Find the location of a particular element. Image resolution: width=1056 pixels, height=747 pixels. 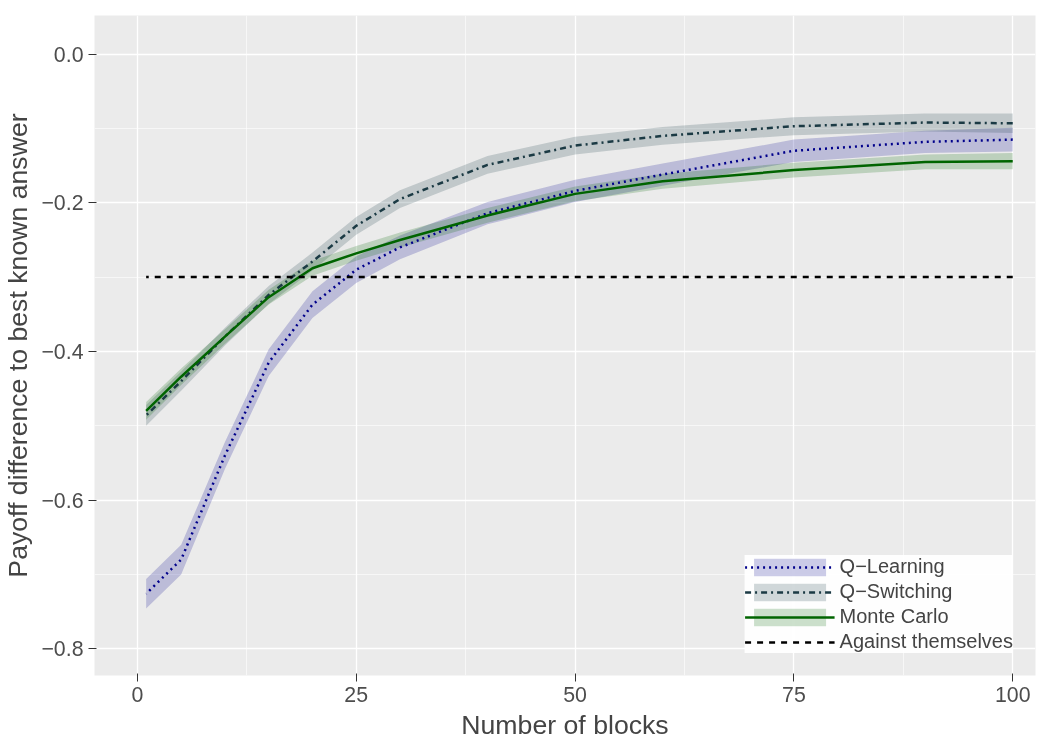

y-tick-label: −0.8 is located at coordinates (62, 649).